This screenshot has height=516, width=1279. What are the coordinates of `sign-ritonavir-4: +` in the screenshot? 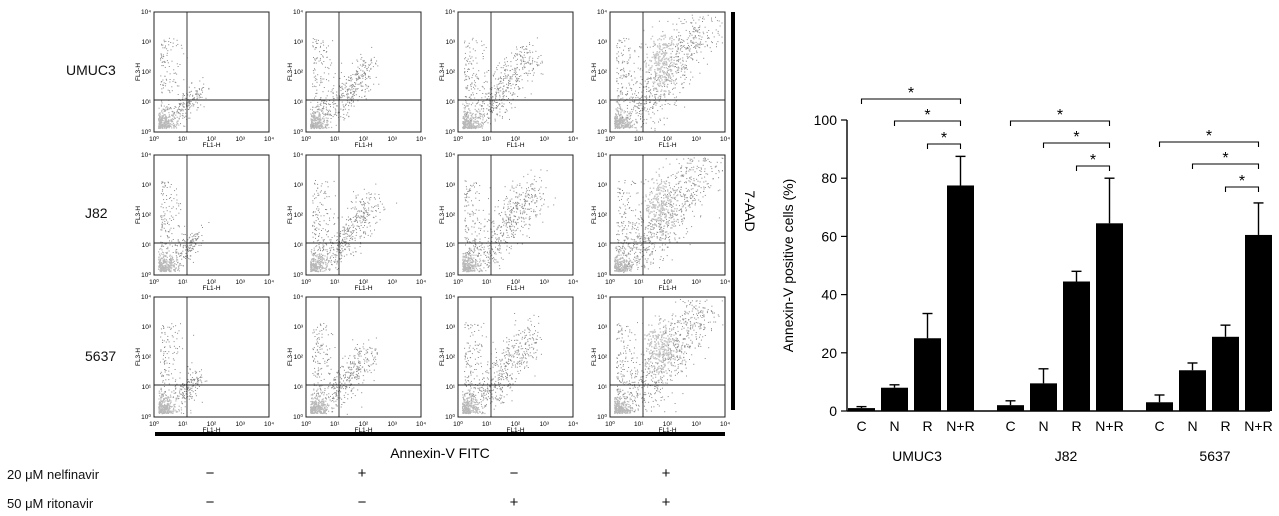 It's located at (666, 502).